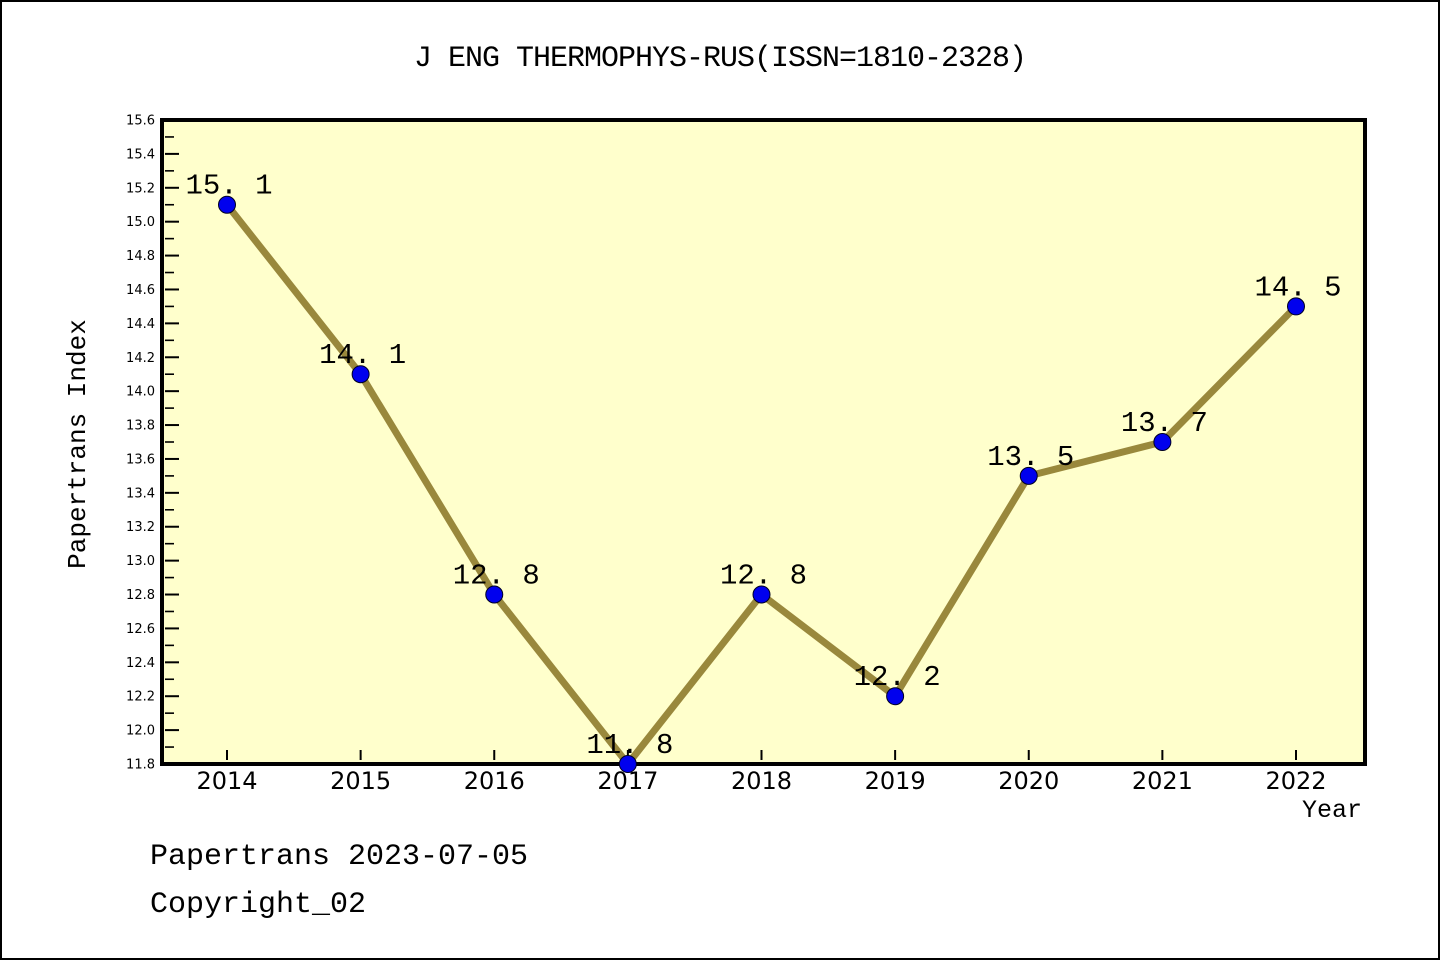  What do you see at coordinates (1030, 457) in the screenshot?
I see `point-label: 13. 5` at bounding box center [1030, 457].